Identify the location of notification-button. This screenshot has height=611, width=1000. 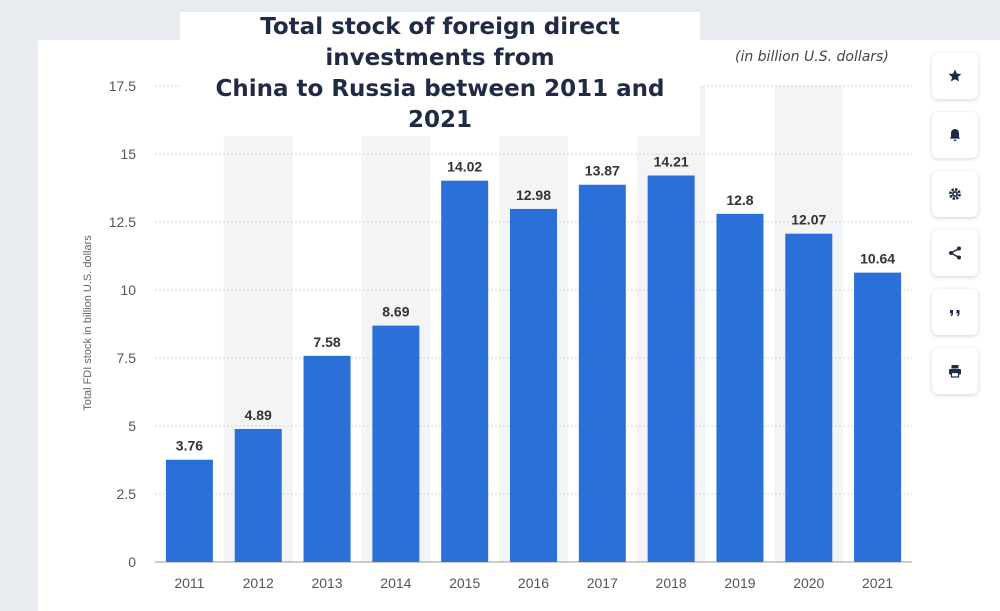
(955, 135).